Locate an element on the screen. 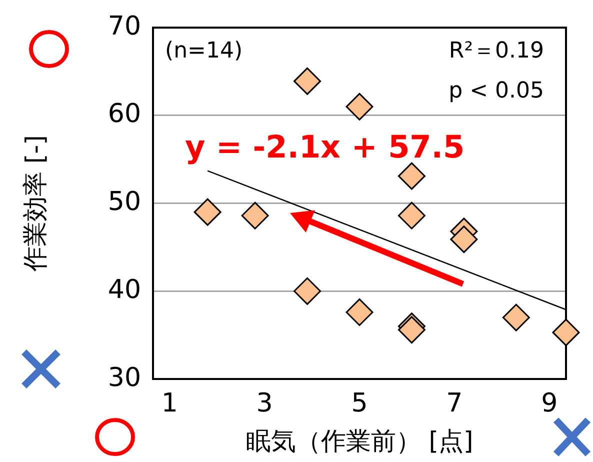 The height and width of the screenshot is (462, 593). x-axis-title: 眠気（作業前） [点] is located at coordinates (360, 441).